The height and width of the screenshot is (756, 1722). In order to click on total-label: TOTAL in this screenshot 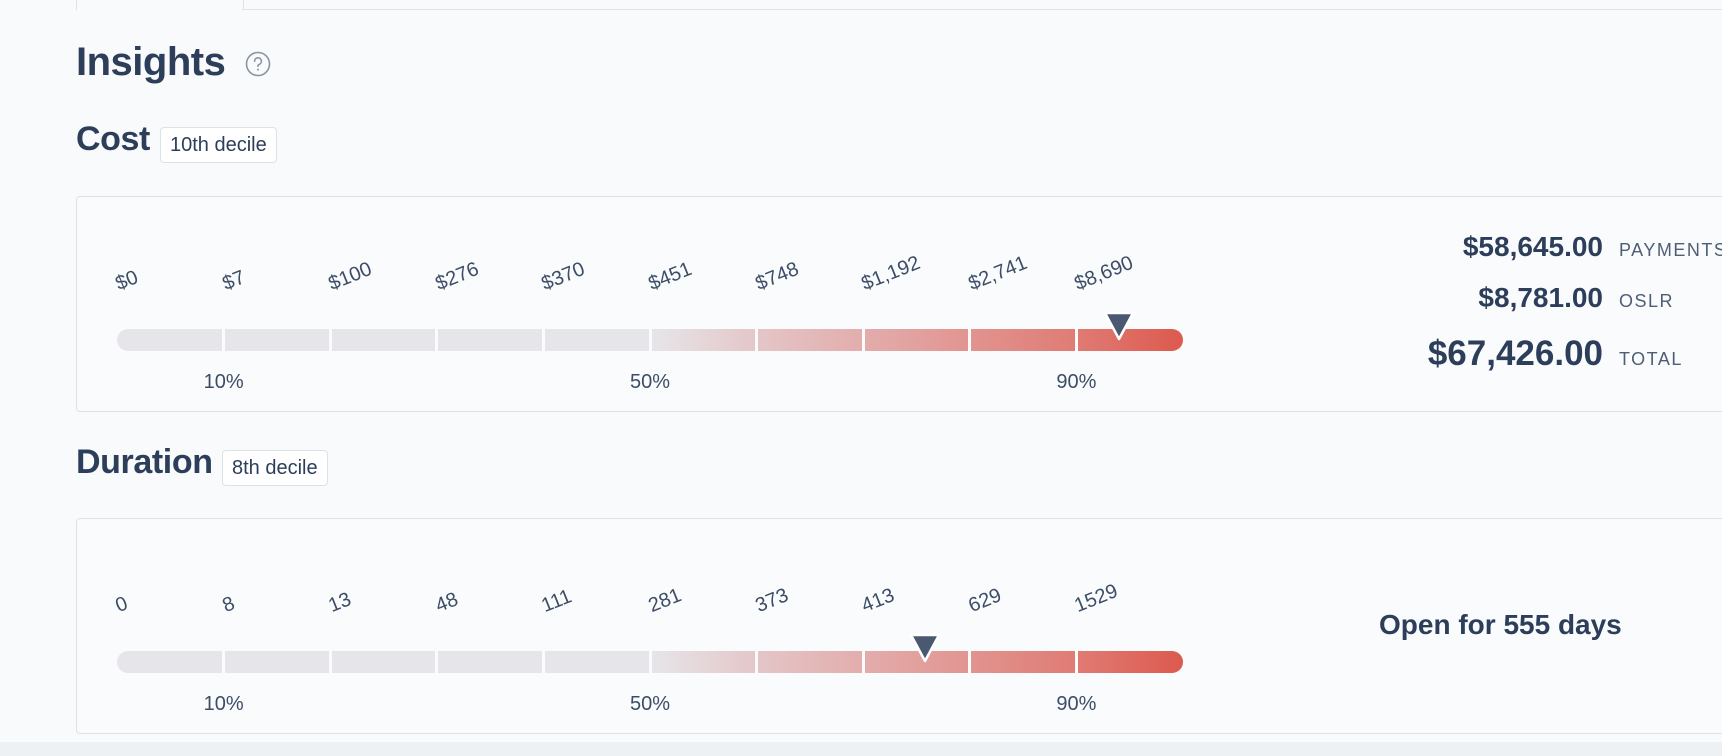, I will do `click(1651, 359)`.